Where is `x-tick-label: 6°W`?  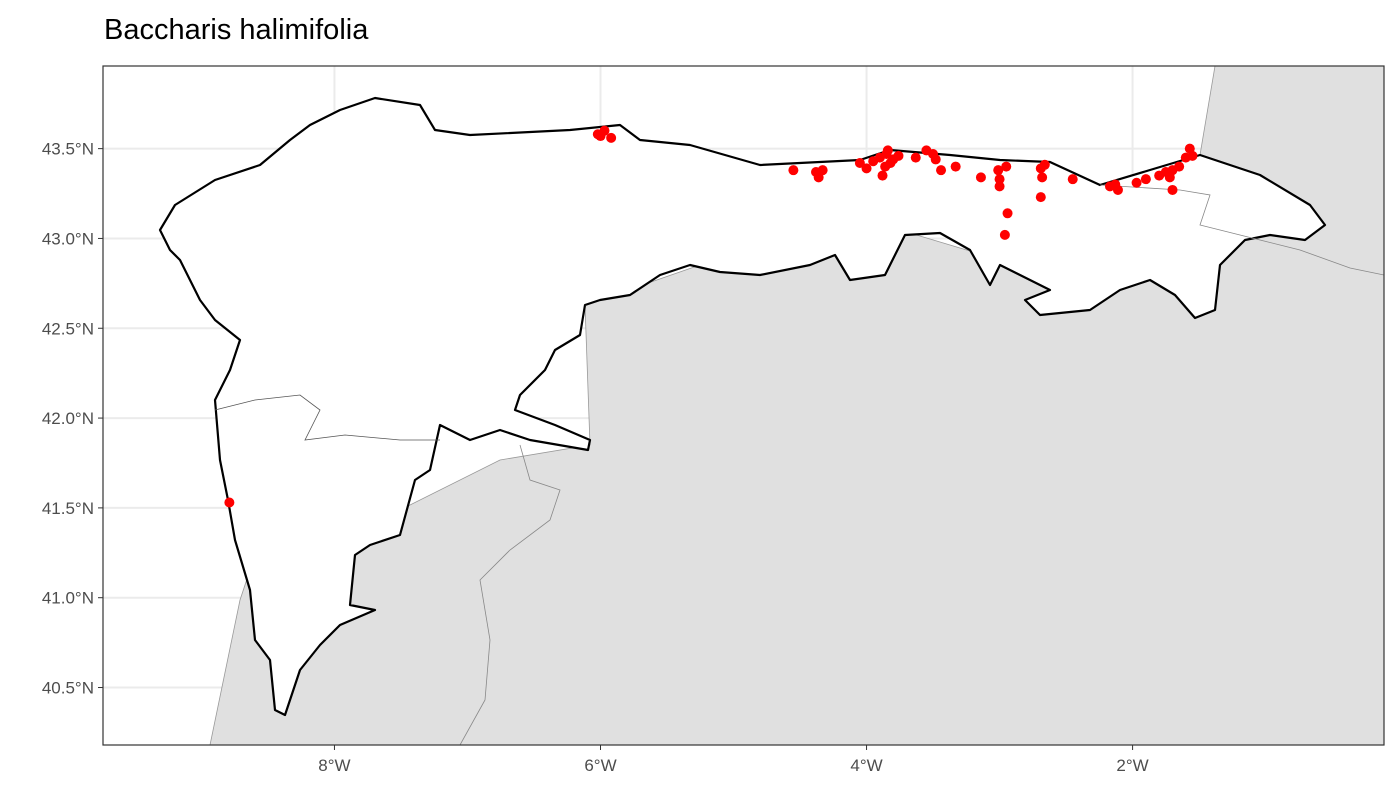
x-tick-label: 6°W is located at coordinates (600, 765).